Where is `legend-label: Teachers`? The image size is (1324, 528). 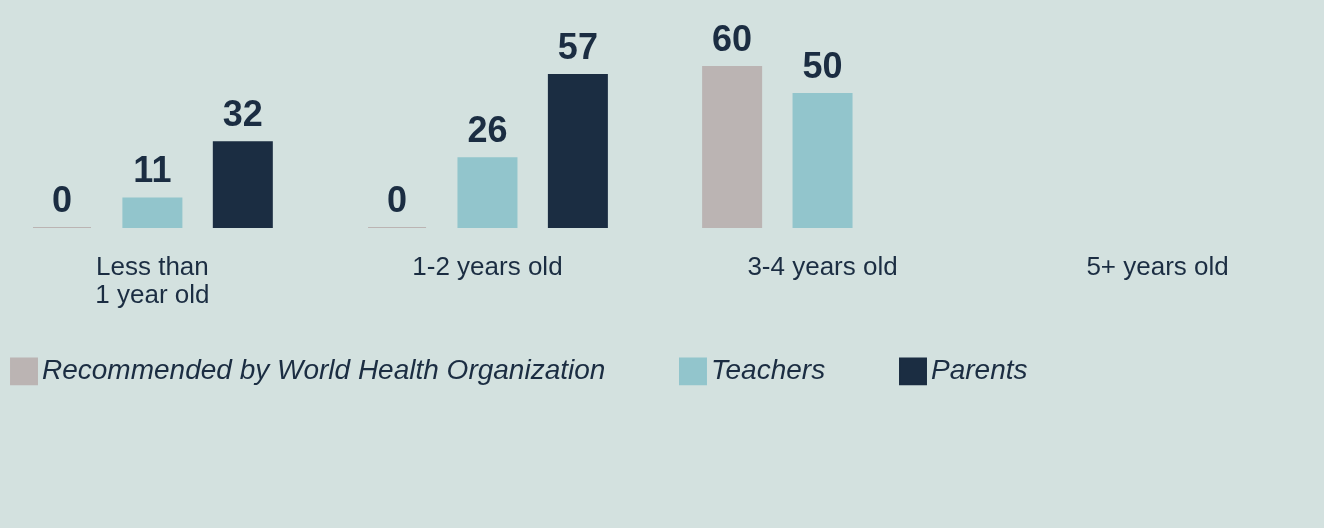
legend-label: Teachers is located at coordinates (768, 370).